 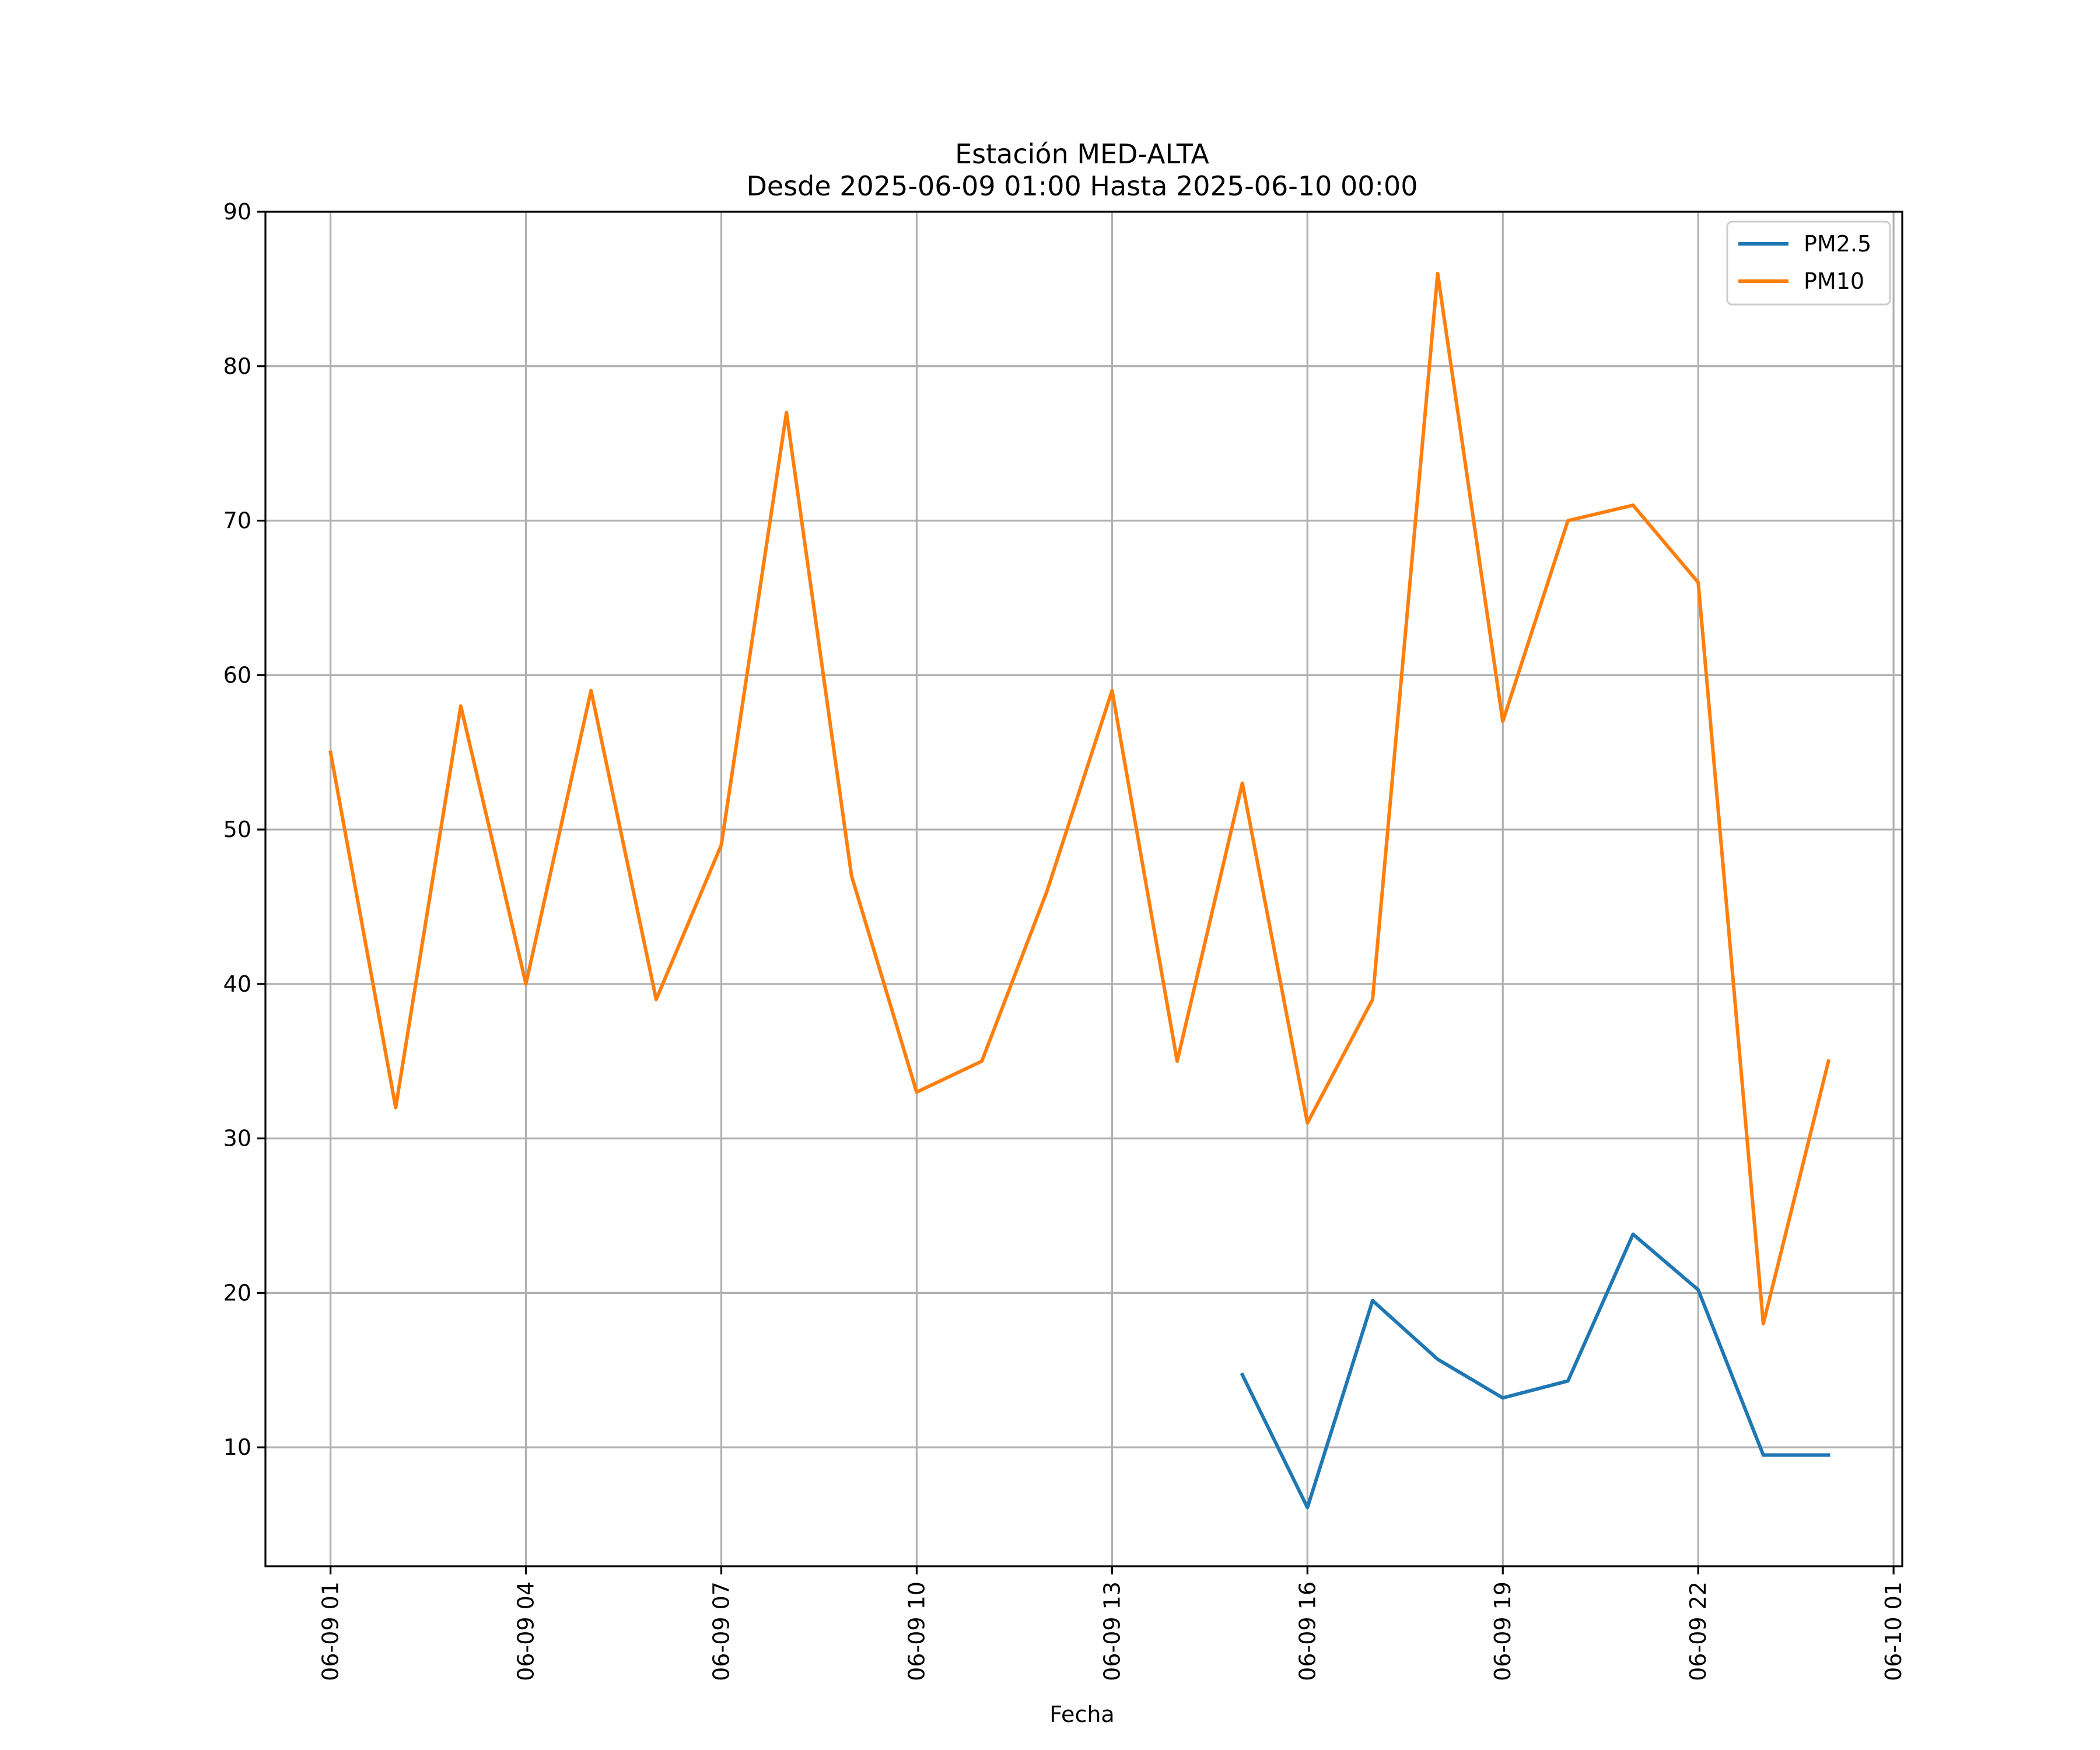 I want to click on x-tick-label: 06-09 22, so click(x=1698, y=1631).